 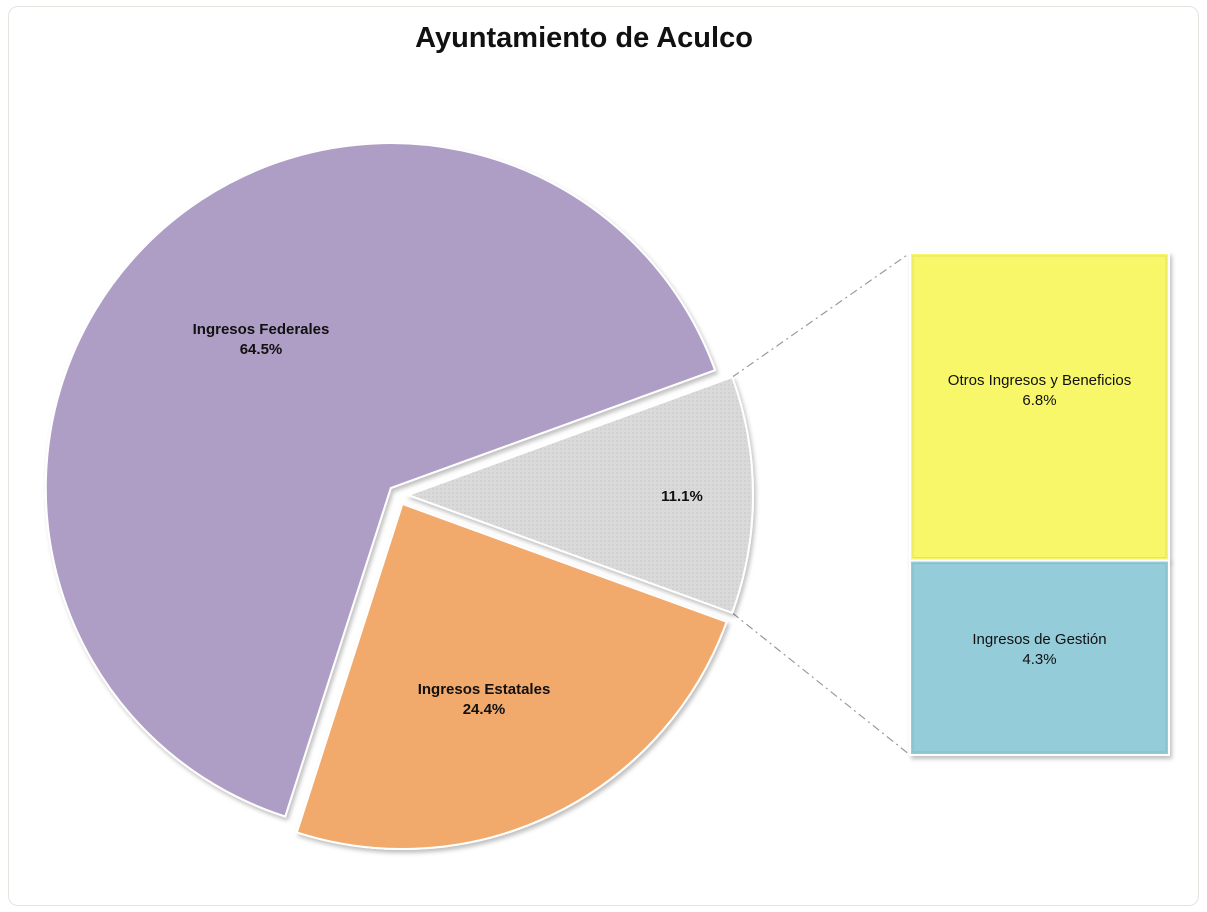 I want to click on connector-lines, so click(x=821, y=504).